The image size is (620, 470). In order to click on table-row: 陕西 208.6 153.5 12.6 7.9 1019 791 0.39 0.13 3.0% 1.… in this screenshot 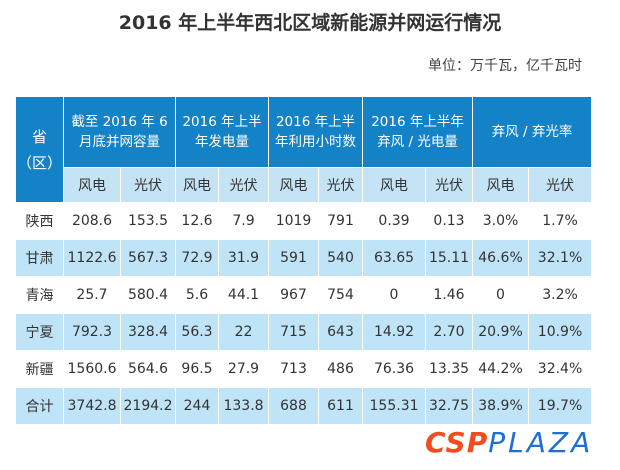, I will do `click(303, 221)`.